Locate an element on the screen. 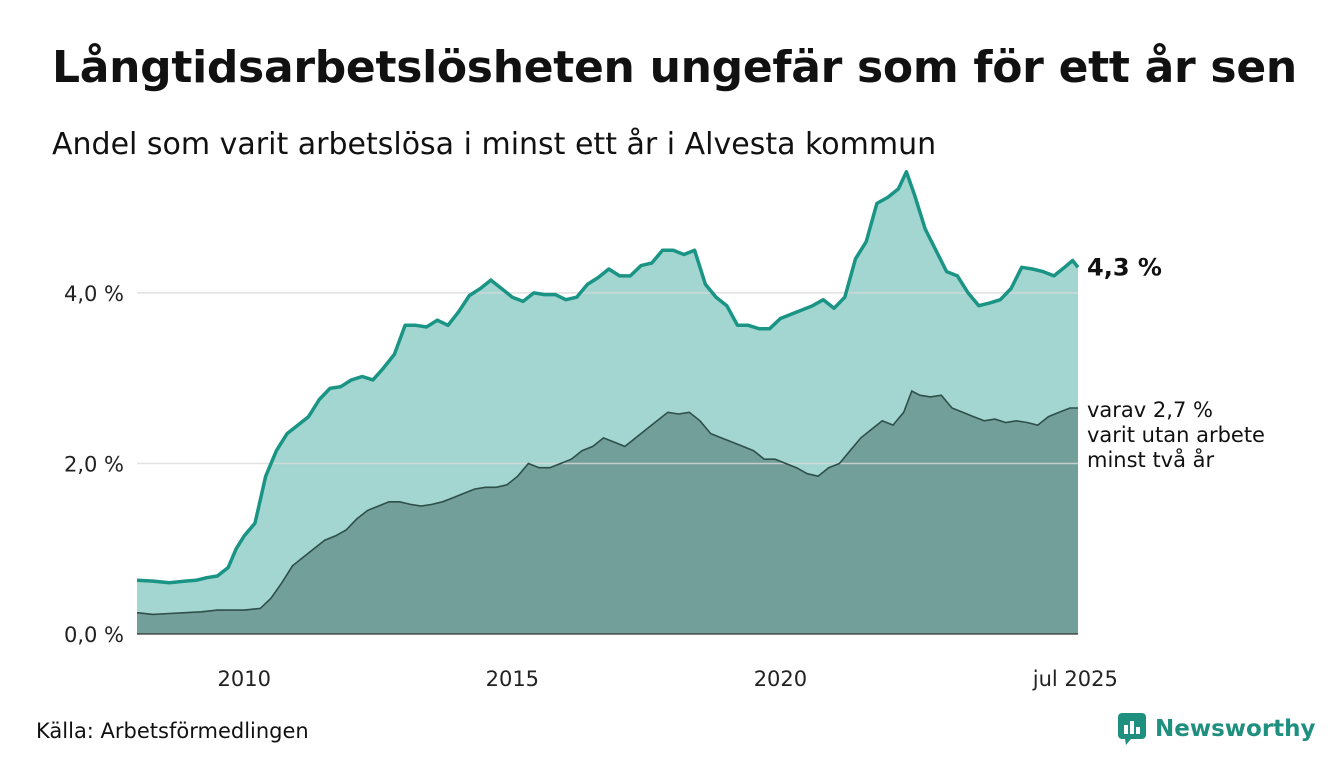 The height and width of the screenshot is (780, 1340). x-tick-label: 2010 is located at coordinates (244, 679).